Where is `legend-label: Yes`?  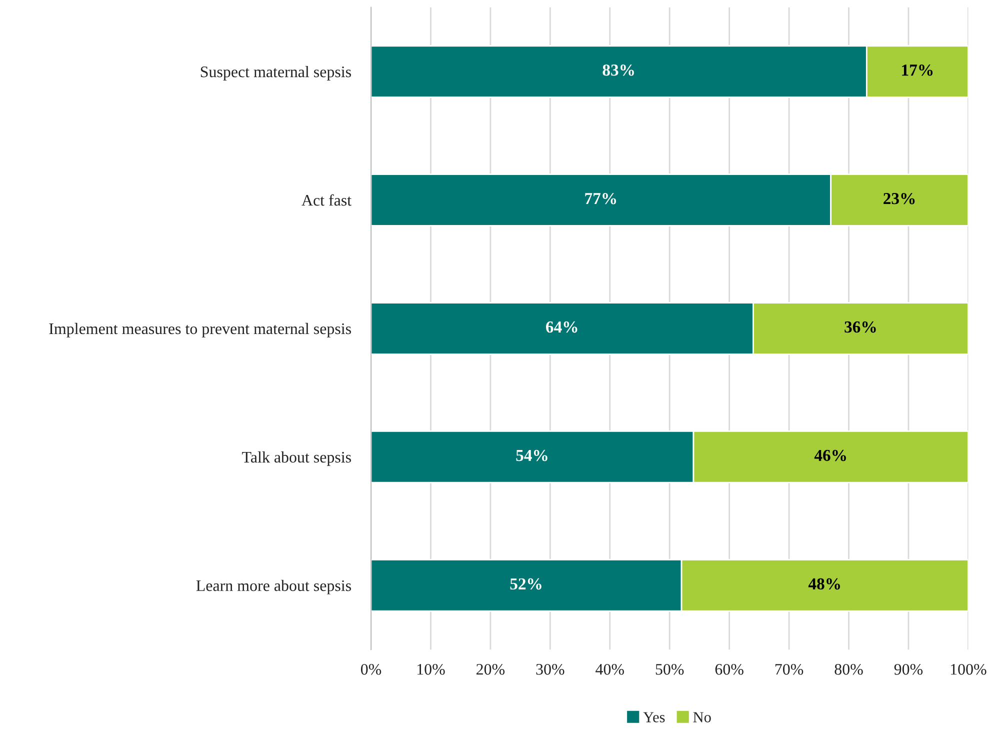
legend-label: Yes is located at coordinates (654, 717).